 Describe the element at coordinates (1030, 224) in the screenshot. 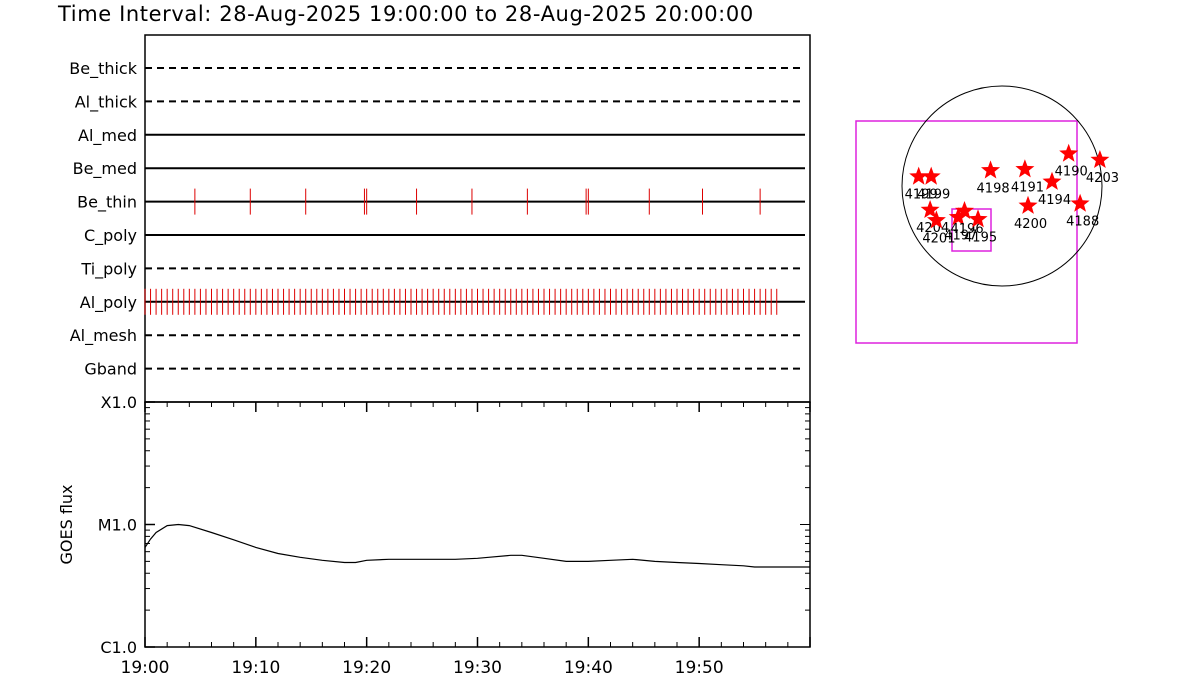

I see `active-region-label: 4200` at that location.